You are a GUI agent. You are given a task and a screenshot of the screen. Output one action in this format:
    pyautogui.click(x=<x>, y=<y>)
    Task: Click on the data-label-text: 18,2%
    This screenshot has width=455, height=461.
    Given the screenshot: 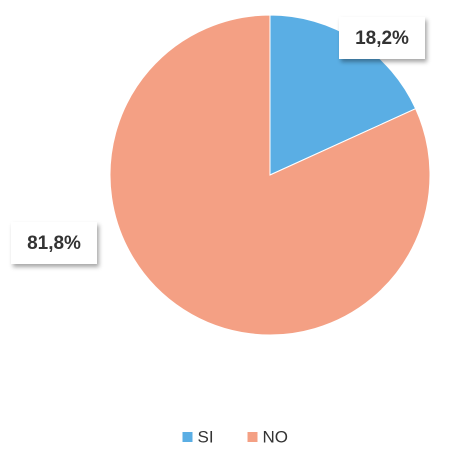 What is the action you would take?
    pyautogui.click(x=382, y=38)
    